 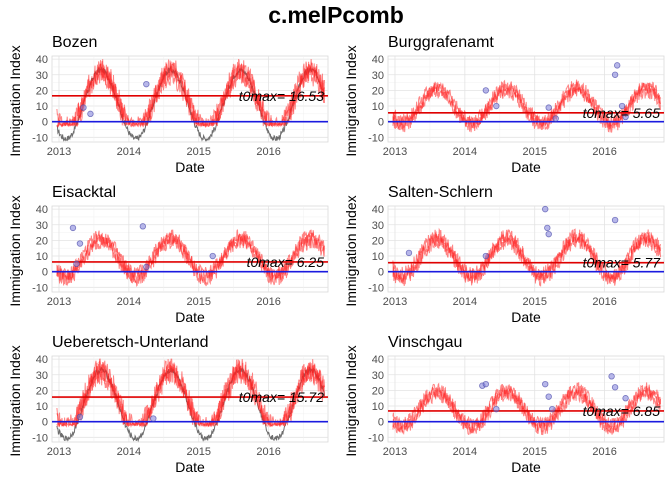 I want to click on threshold-annotation: t0max= 6.25, so click(x=286, y=262).